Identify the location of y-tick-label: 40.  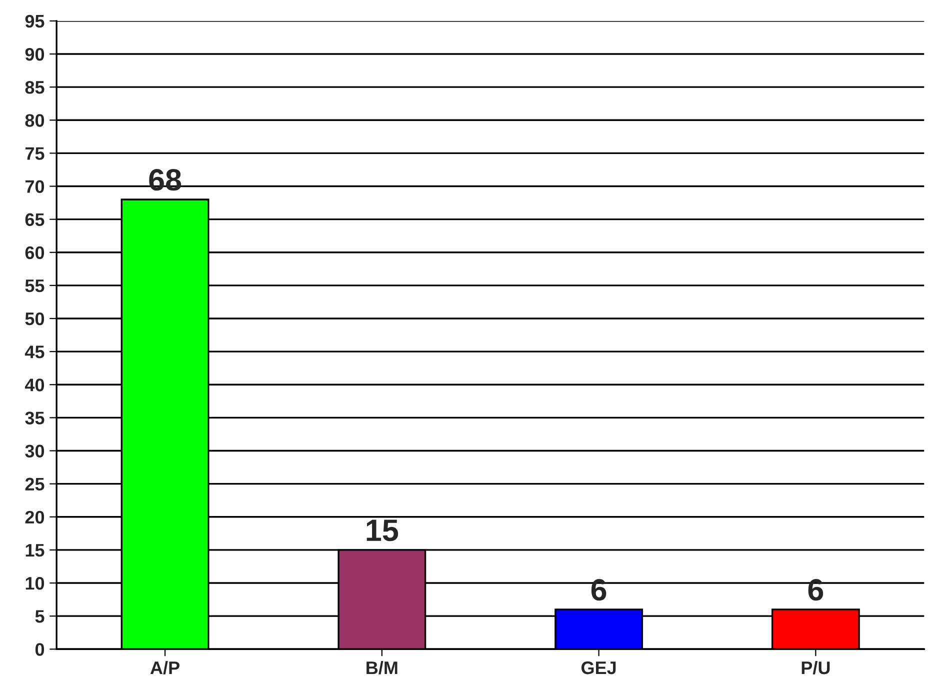
(34, 385).